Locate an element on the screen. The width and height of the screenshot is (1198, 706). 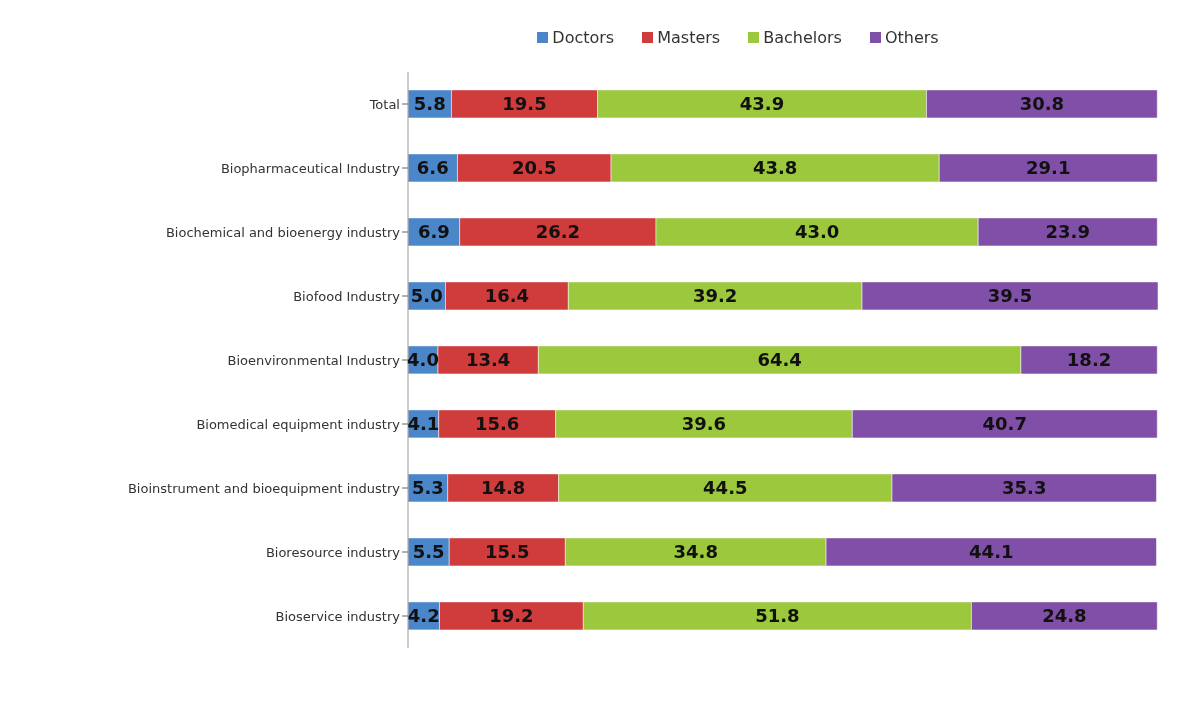
data-label: 4.1 is located at coordinates (423, 424).